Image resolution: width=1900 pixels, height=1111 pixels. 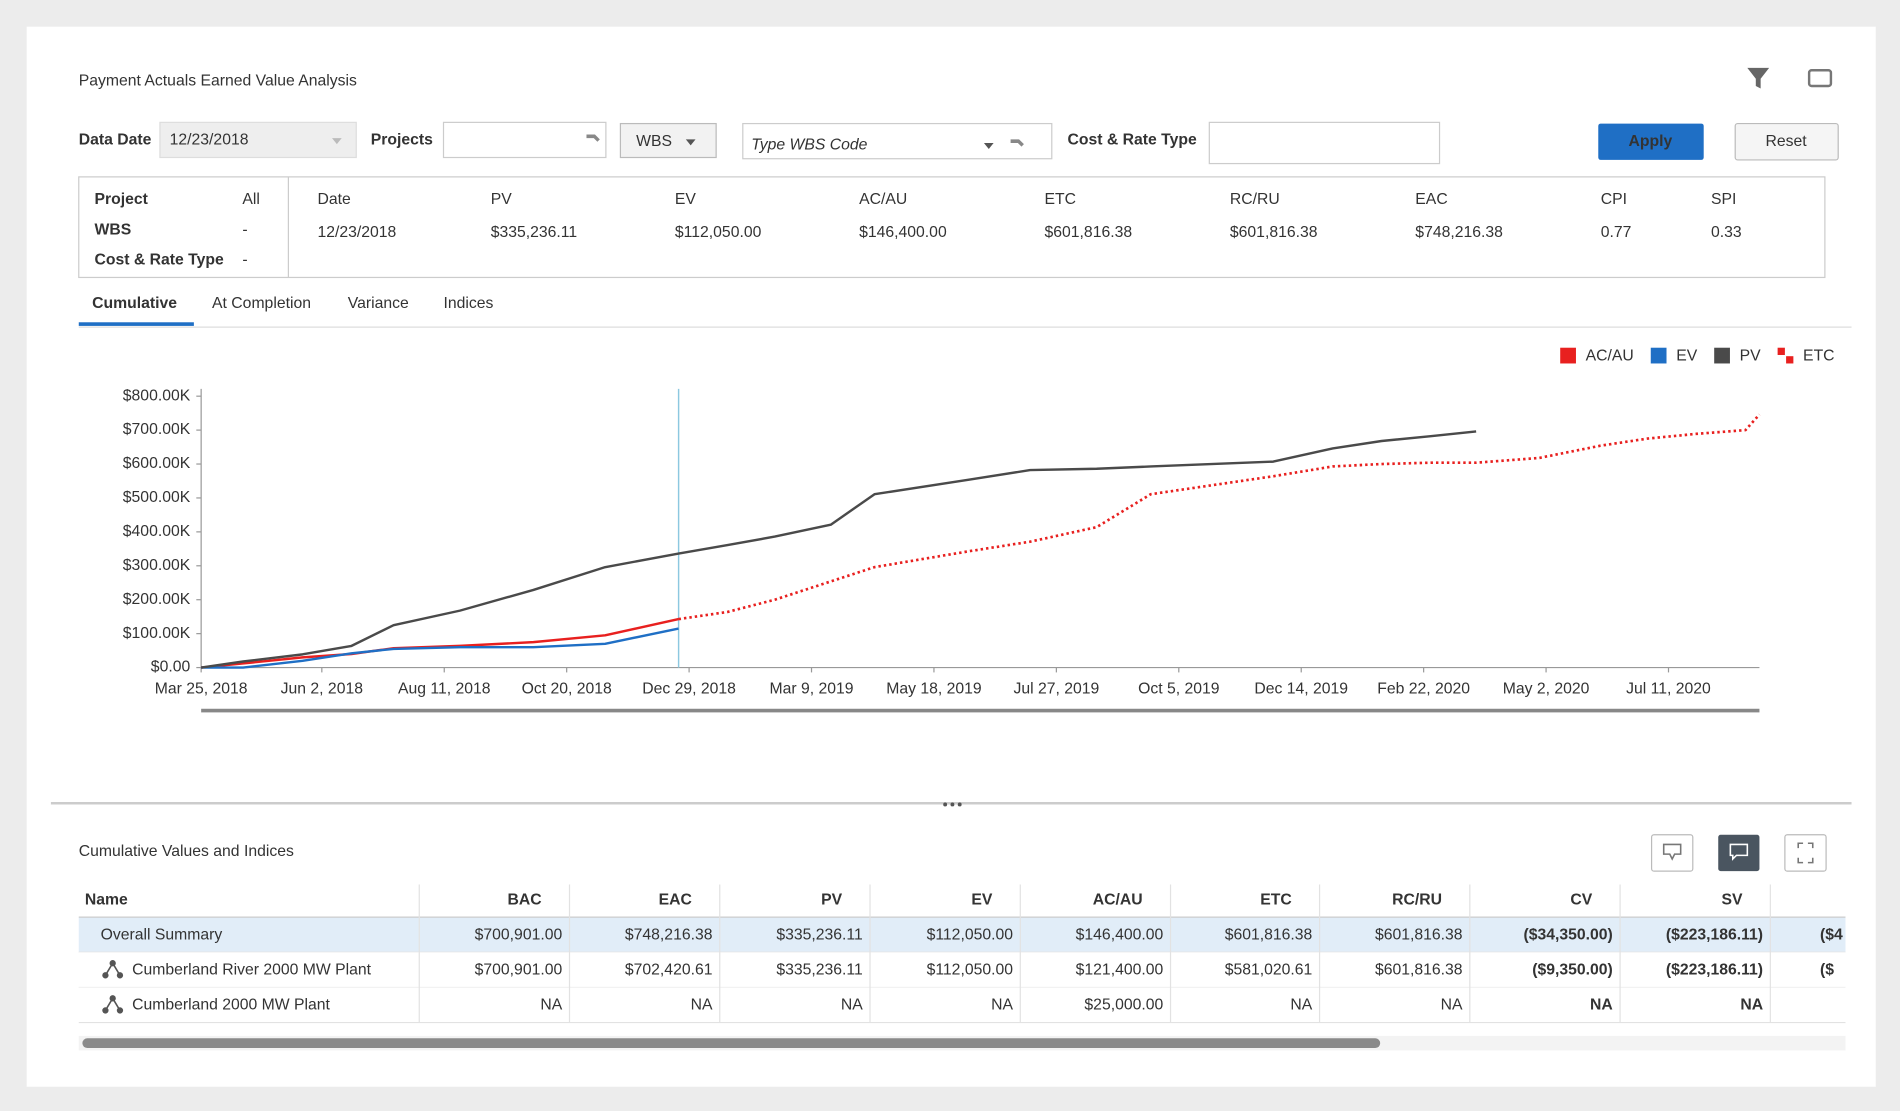 What do you see at coordinates (1610, 355) in the screenshot?
I see `legend-label: AC/AU` at bounding box center [1610, 355].